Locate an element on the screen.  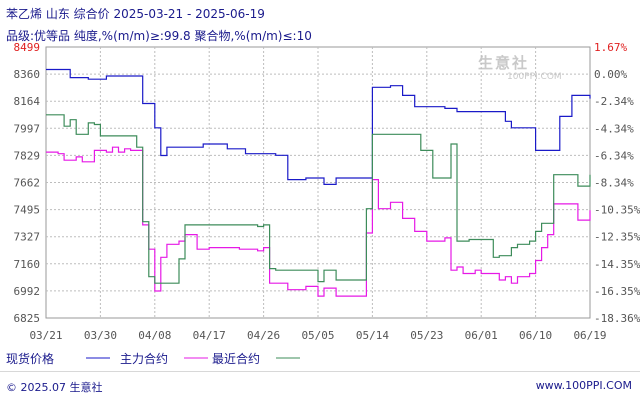
y-right-tick-label: -4.34% is located at coordinates (614, 128).